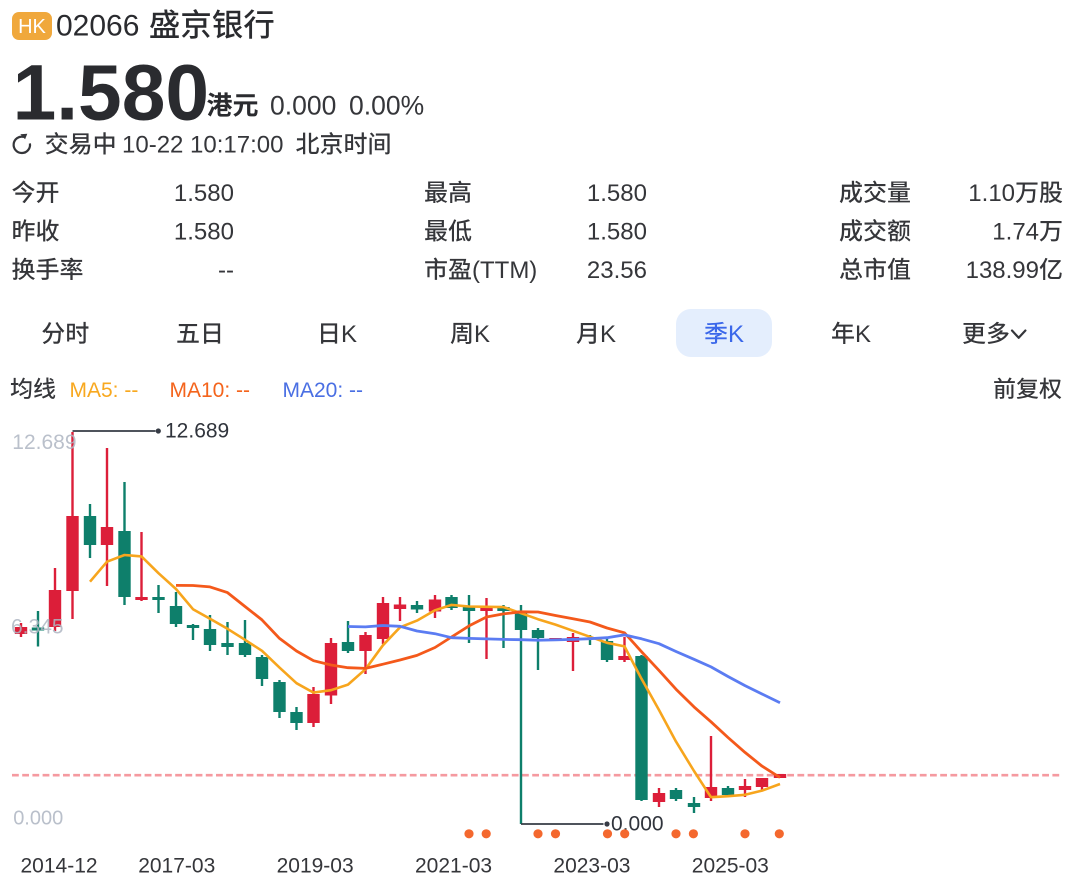 Image resolution: width=1080 pixels, height=887 pixels. I want to click on svg-text: 1.10, so click(991, 193).